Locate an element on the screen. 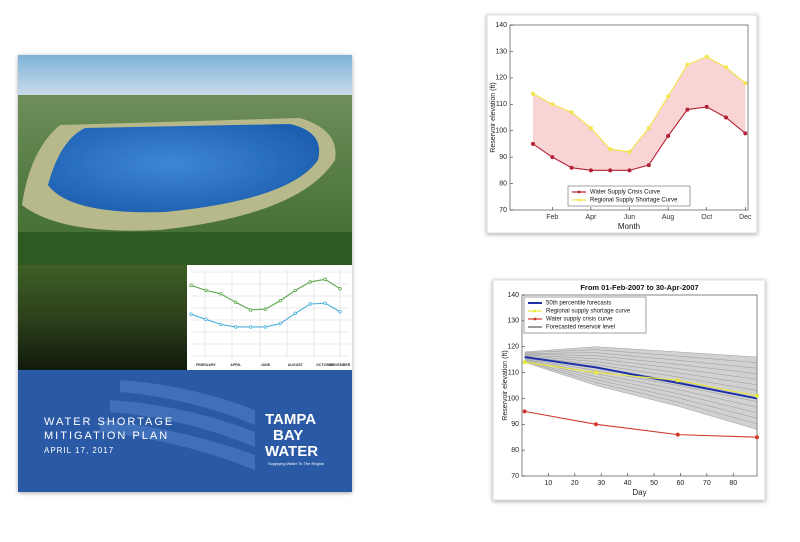  y-tick-label: 70 is located at coordinates (515, 476).